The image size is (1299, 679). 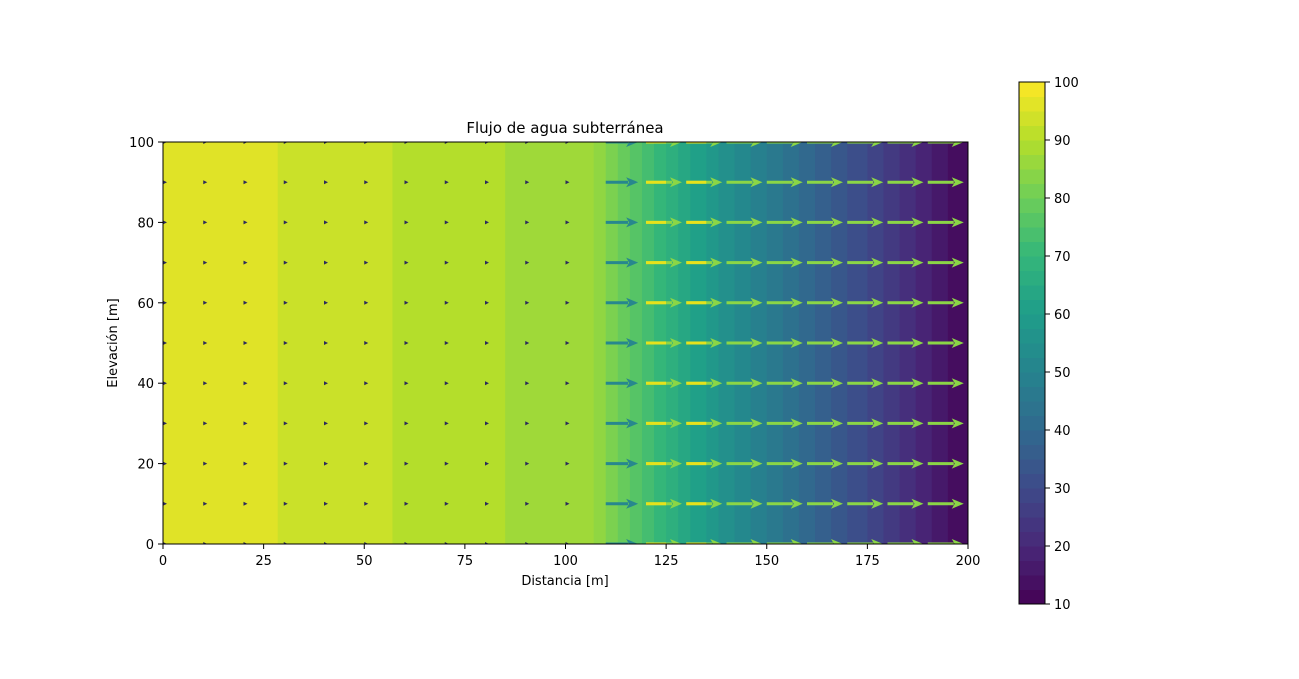 What do you see at coordinates (145, 304) in the screenshot?
I see `y-tick-label: 60` at bounding box center [145, 304].